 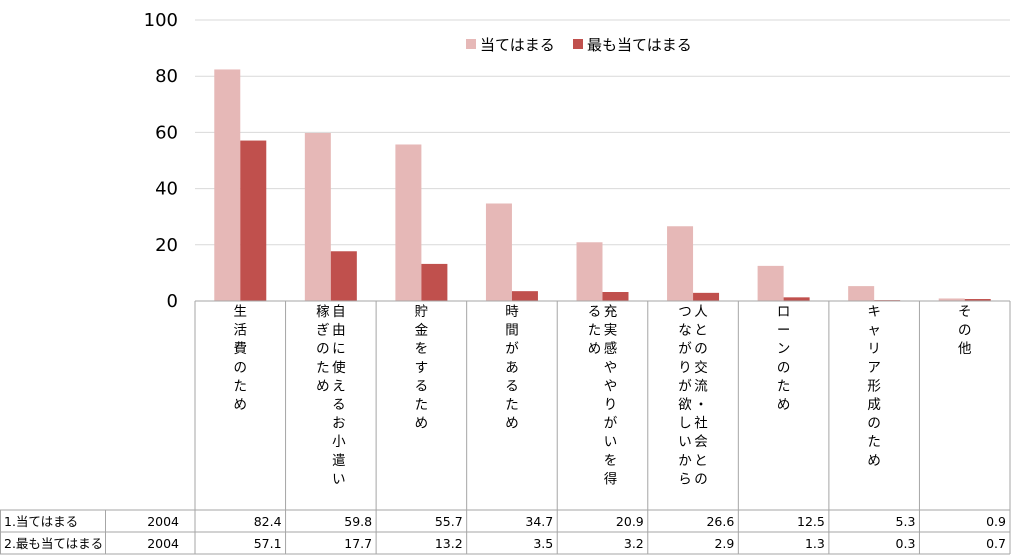 I want to click on legend-swatch, so click(x=578, y=44).